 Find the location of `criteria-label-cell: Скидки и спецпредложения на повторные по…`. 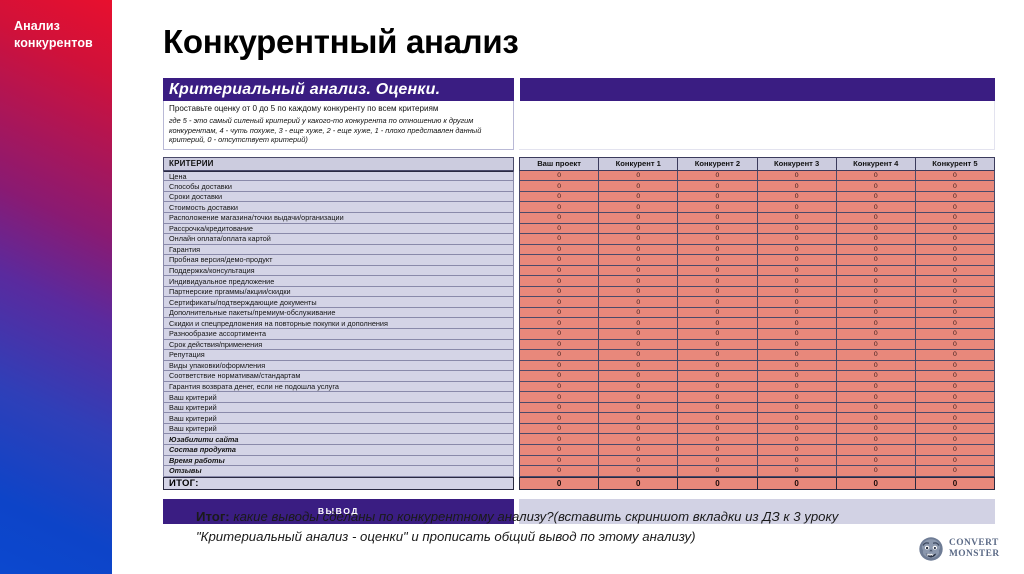

criteria-label-cell: Скидки и спецпредложения на повторные по… is located at coordinates (338, 323).